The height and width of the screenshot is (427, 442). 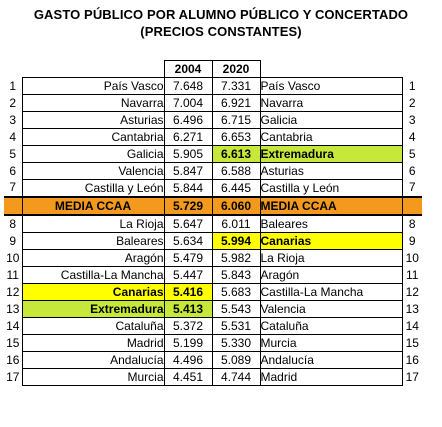 What do you see at coordinates (411, 241) in the screenshot?
I see `rank-right: 9` at bounding box center [411, 241].